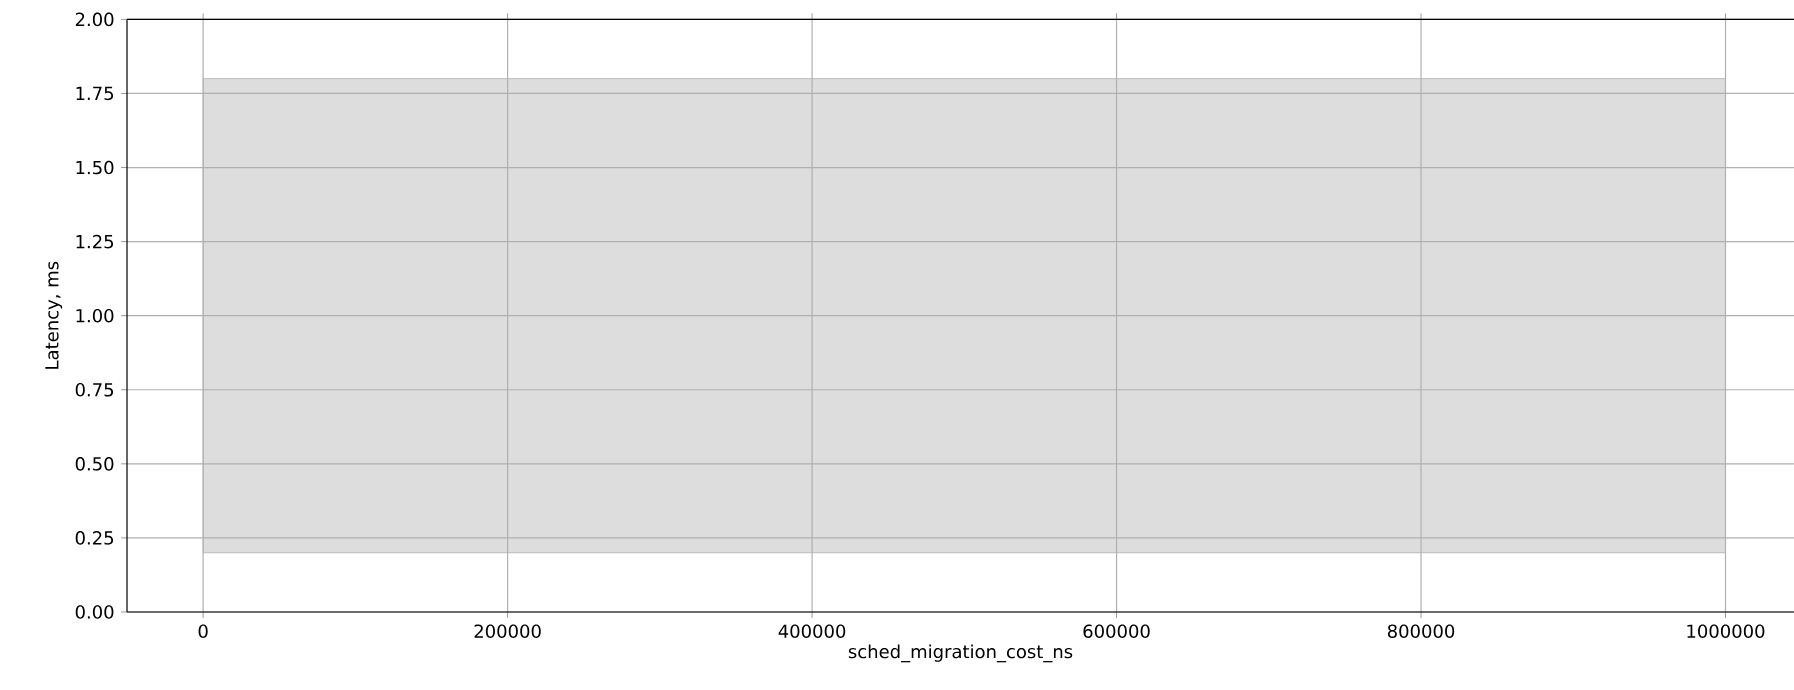  I want to click on y-tick-label: 1.75, so click(95, 93).